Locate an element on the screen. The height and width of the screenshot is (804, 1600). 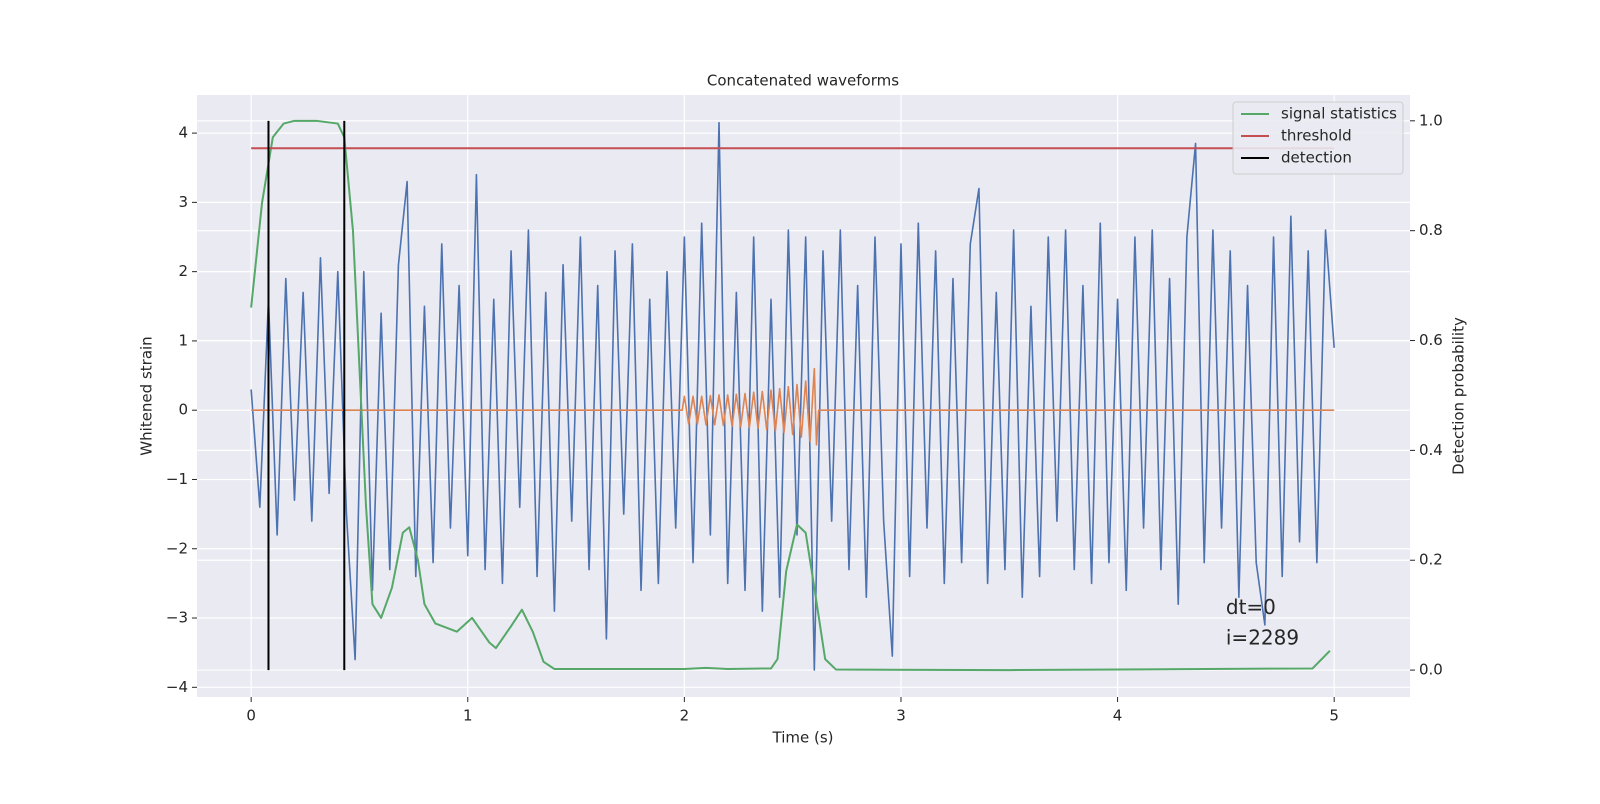
x-axis-label: Time (s) is located at coordinates (803, 738).